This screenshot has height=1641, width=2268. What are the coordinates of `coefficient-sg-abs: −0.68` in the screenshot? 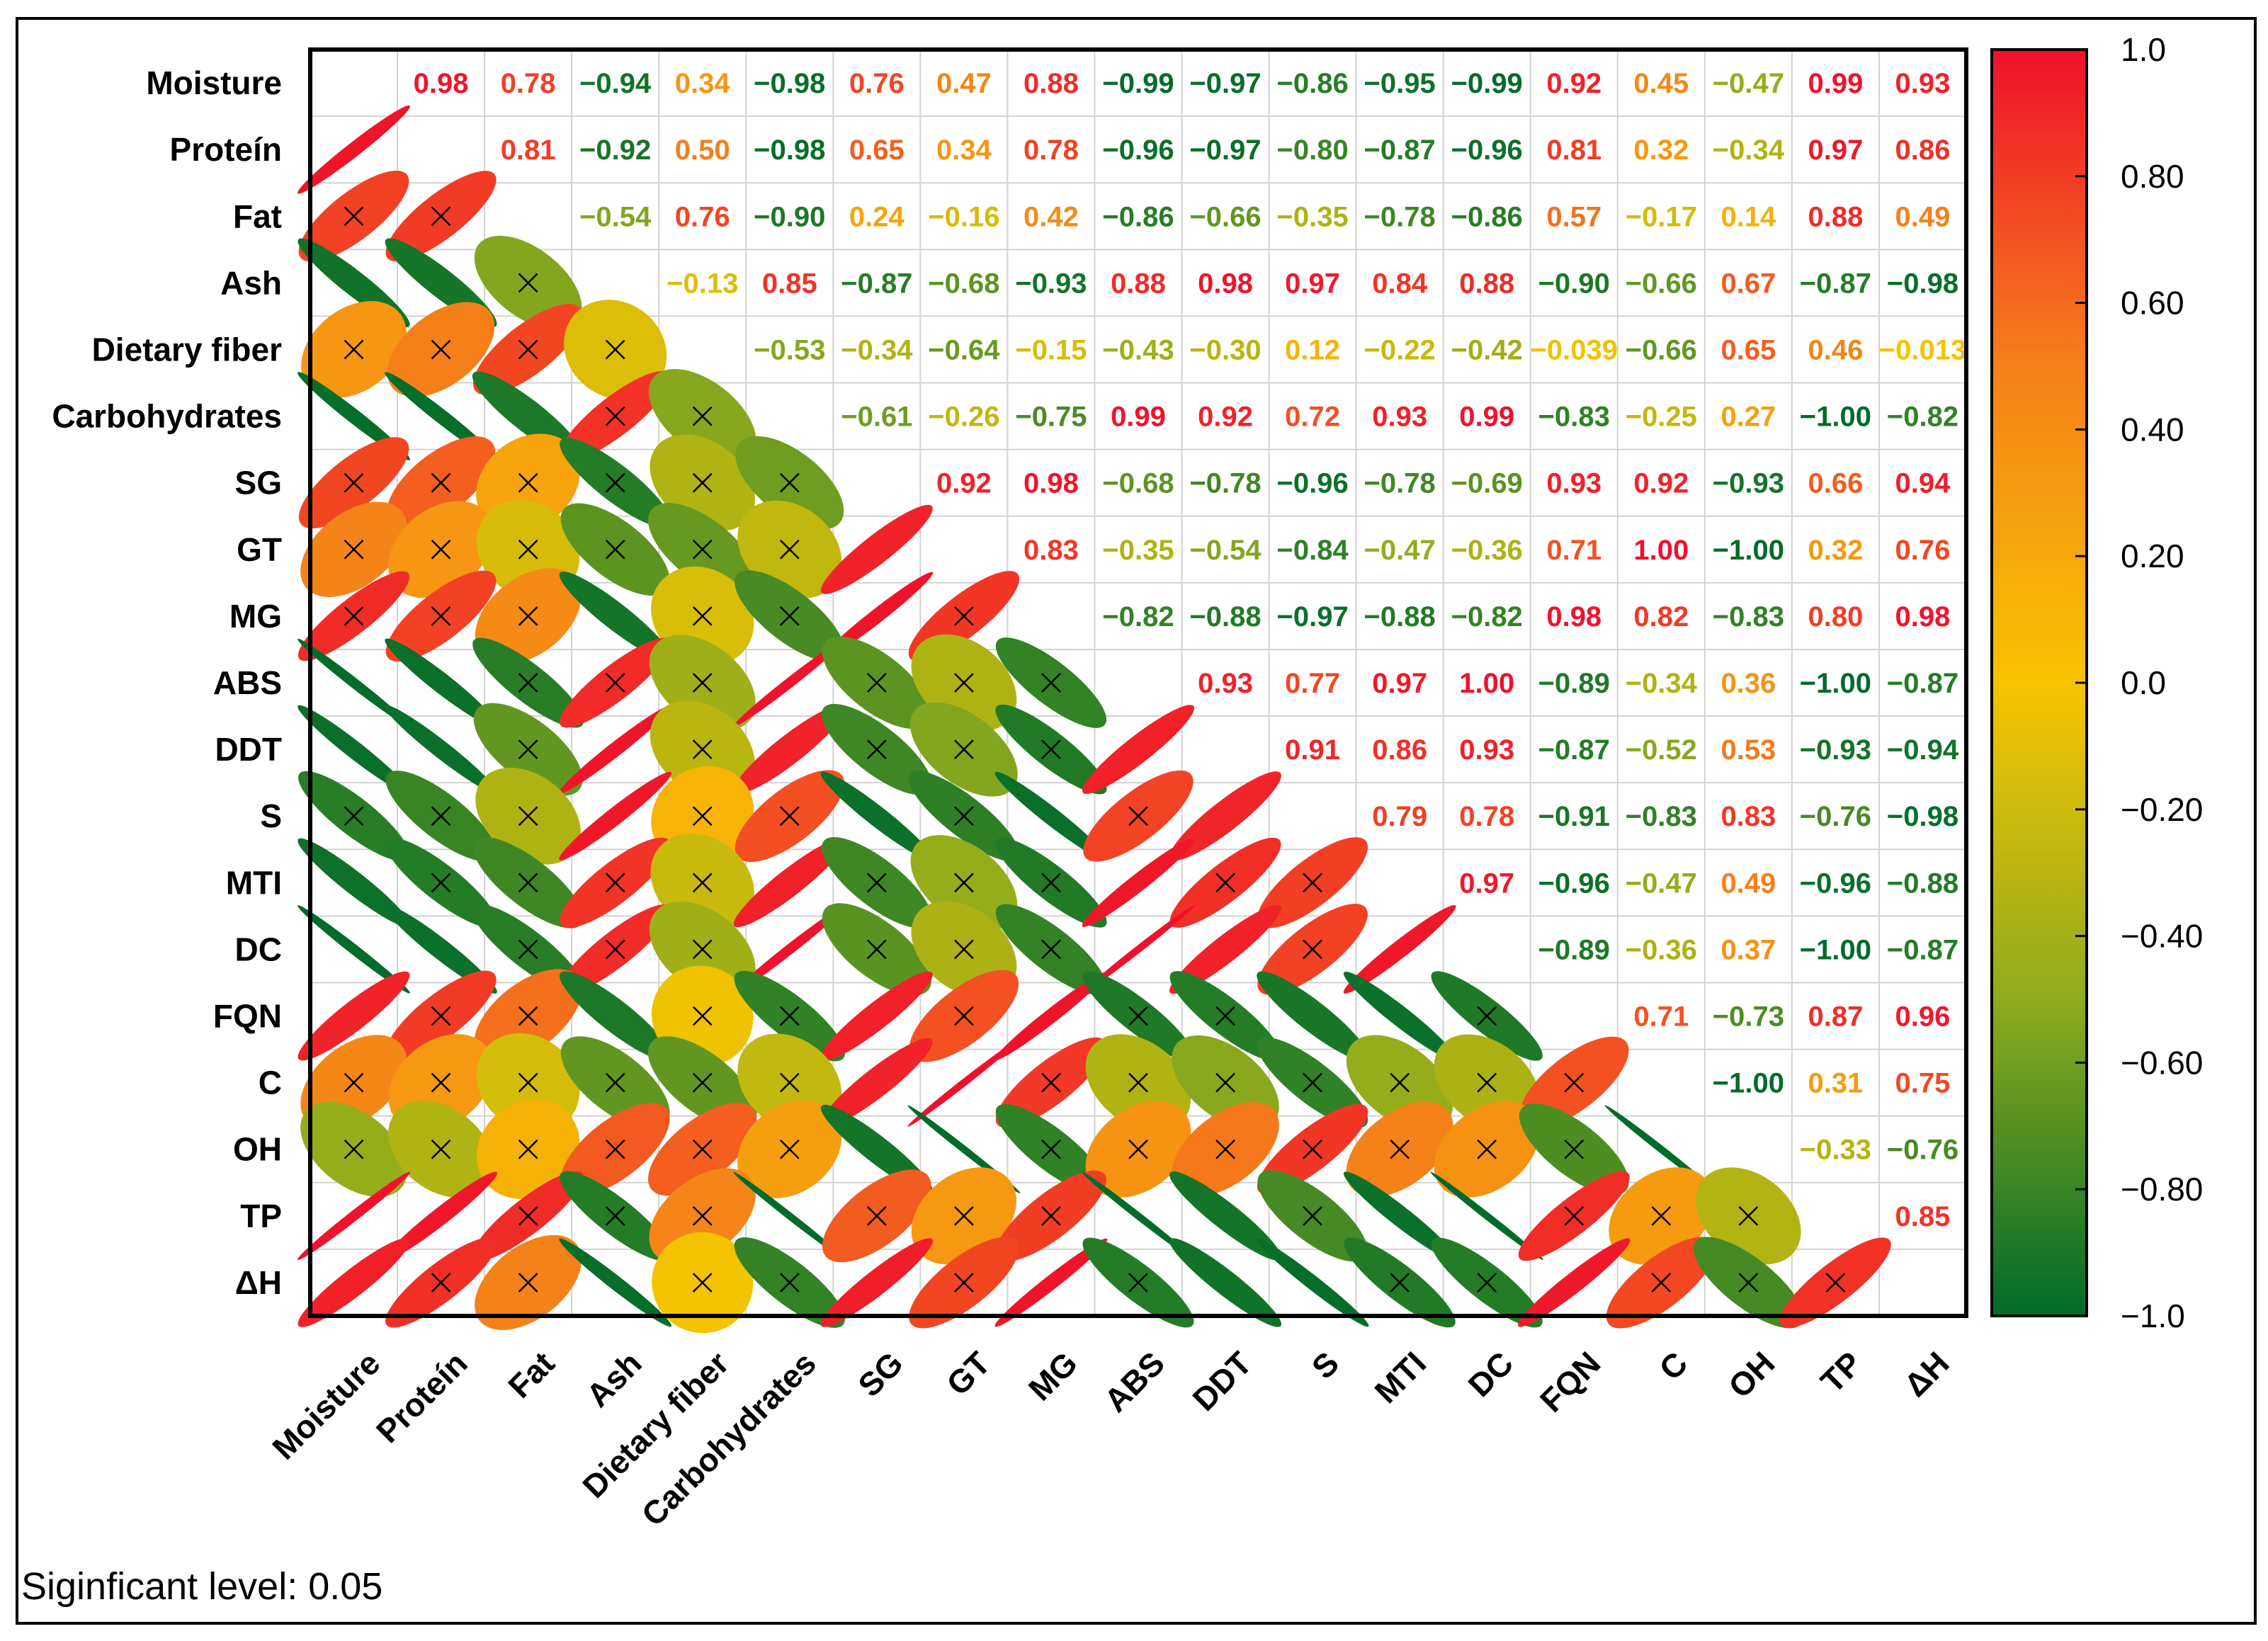 It's located at (1138, 484).